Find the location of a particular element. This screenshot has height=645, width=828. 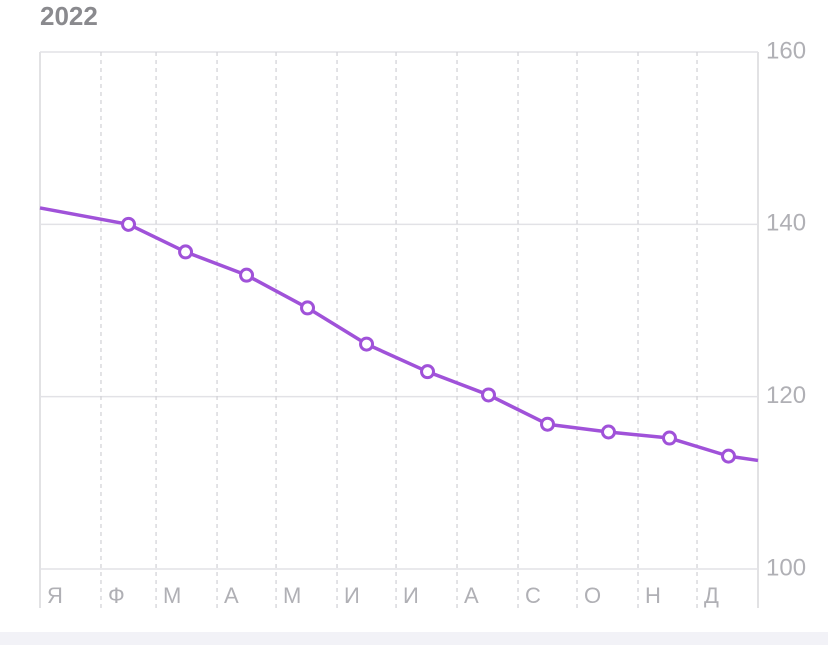

x-tick-label: С is located at coordinates (533, 595).